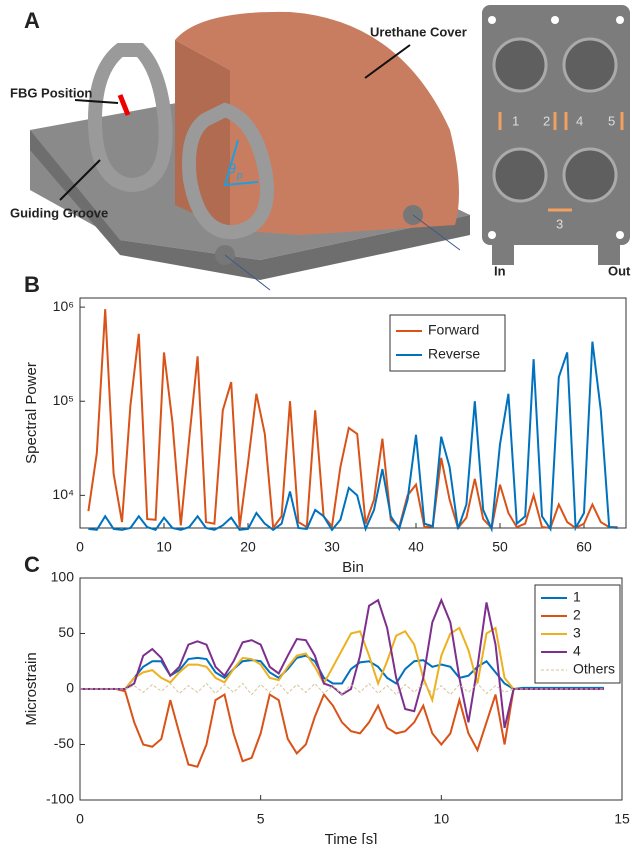 The width and height of the screenshot is (644, 849). I want to click on y-tick-label: 0, so click(70, 688).